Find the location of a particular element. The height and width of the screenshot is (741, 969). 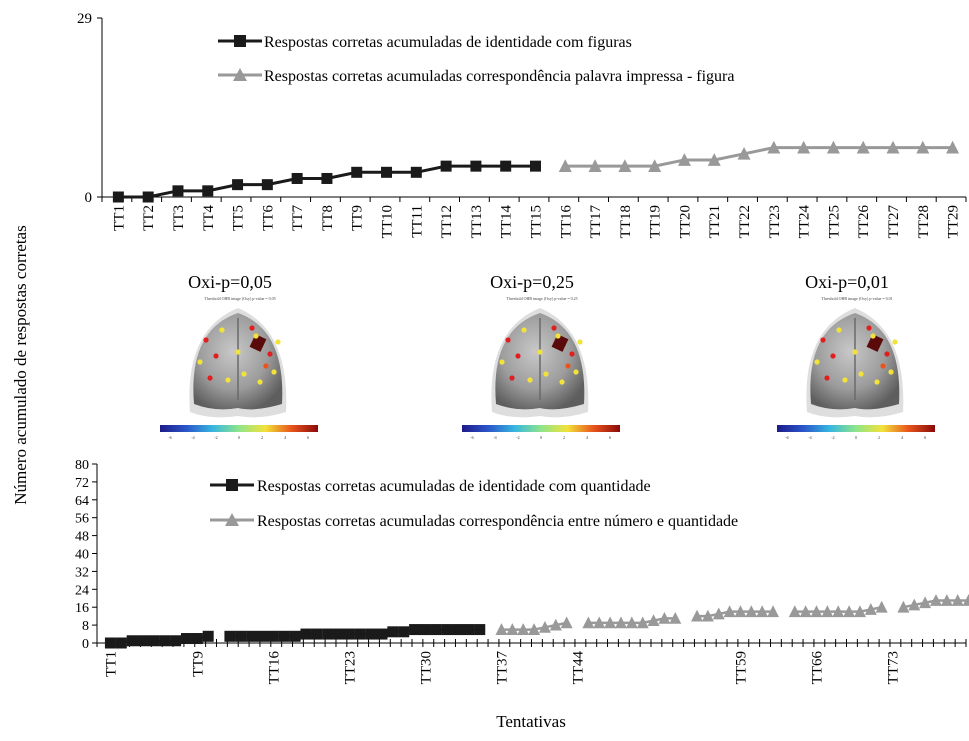

x-tick-label: TT18 is located at coordinates (626, 221).